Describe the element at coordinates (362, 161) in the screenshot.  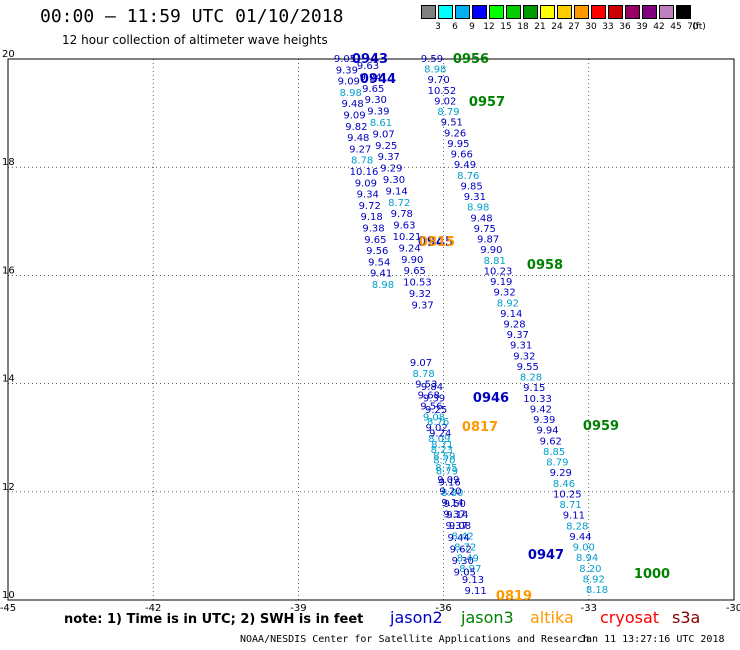
I see `wave-height-value: 8.78` at that location.